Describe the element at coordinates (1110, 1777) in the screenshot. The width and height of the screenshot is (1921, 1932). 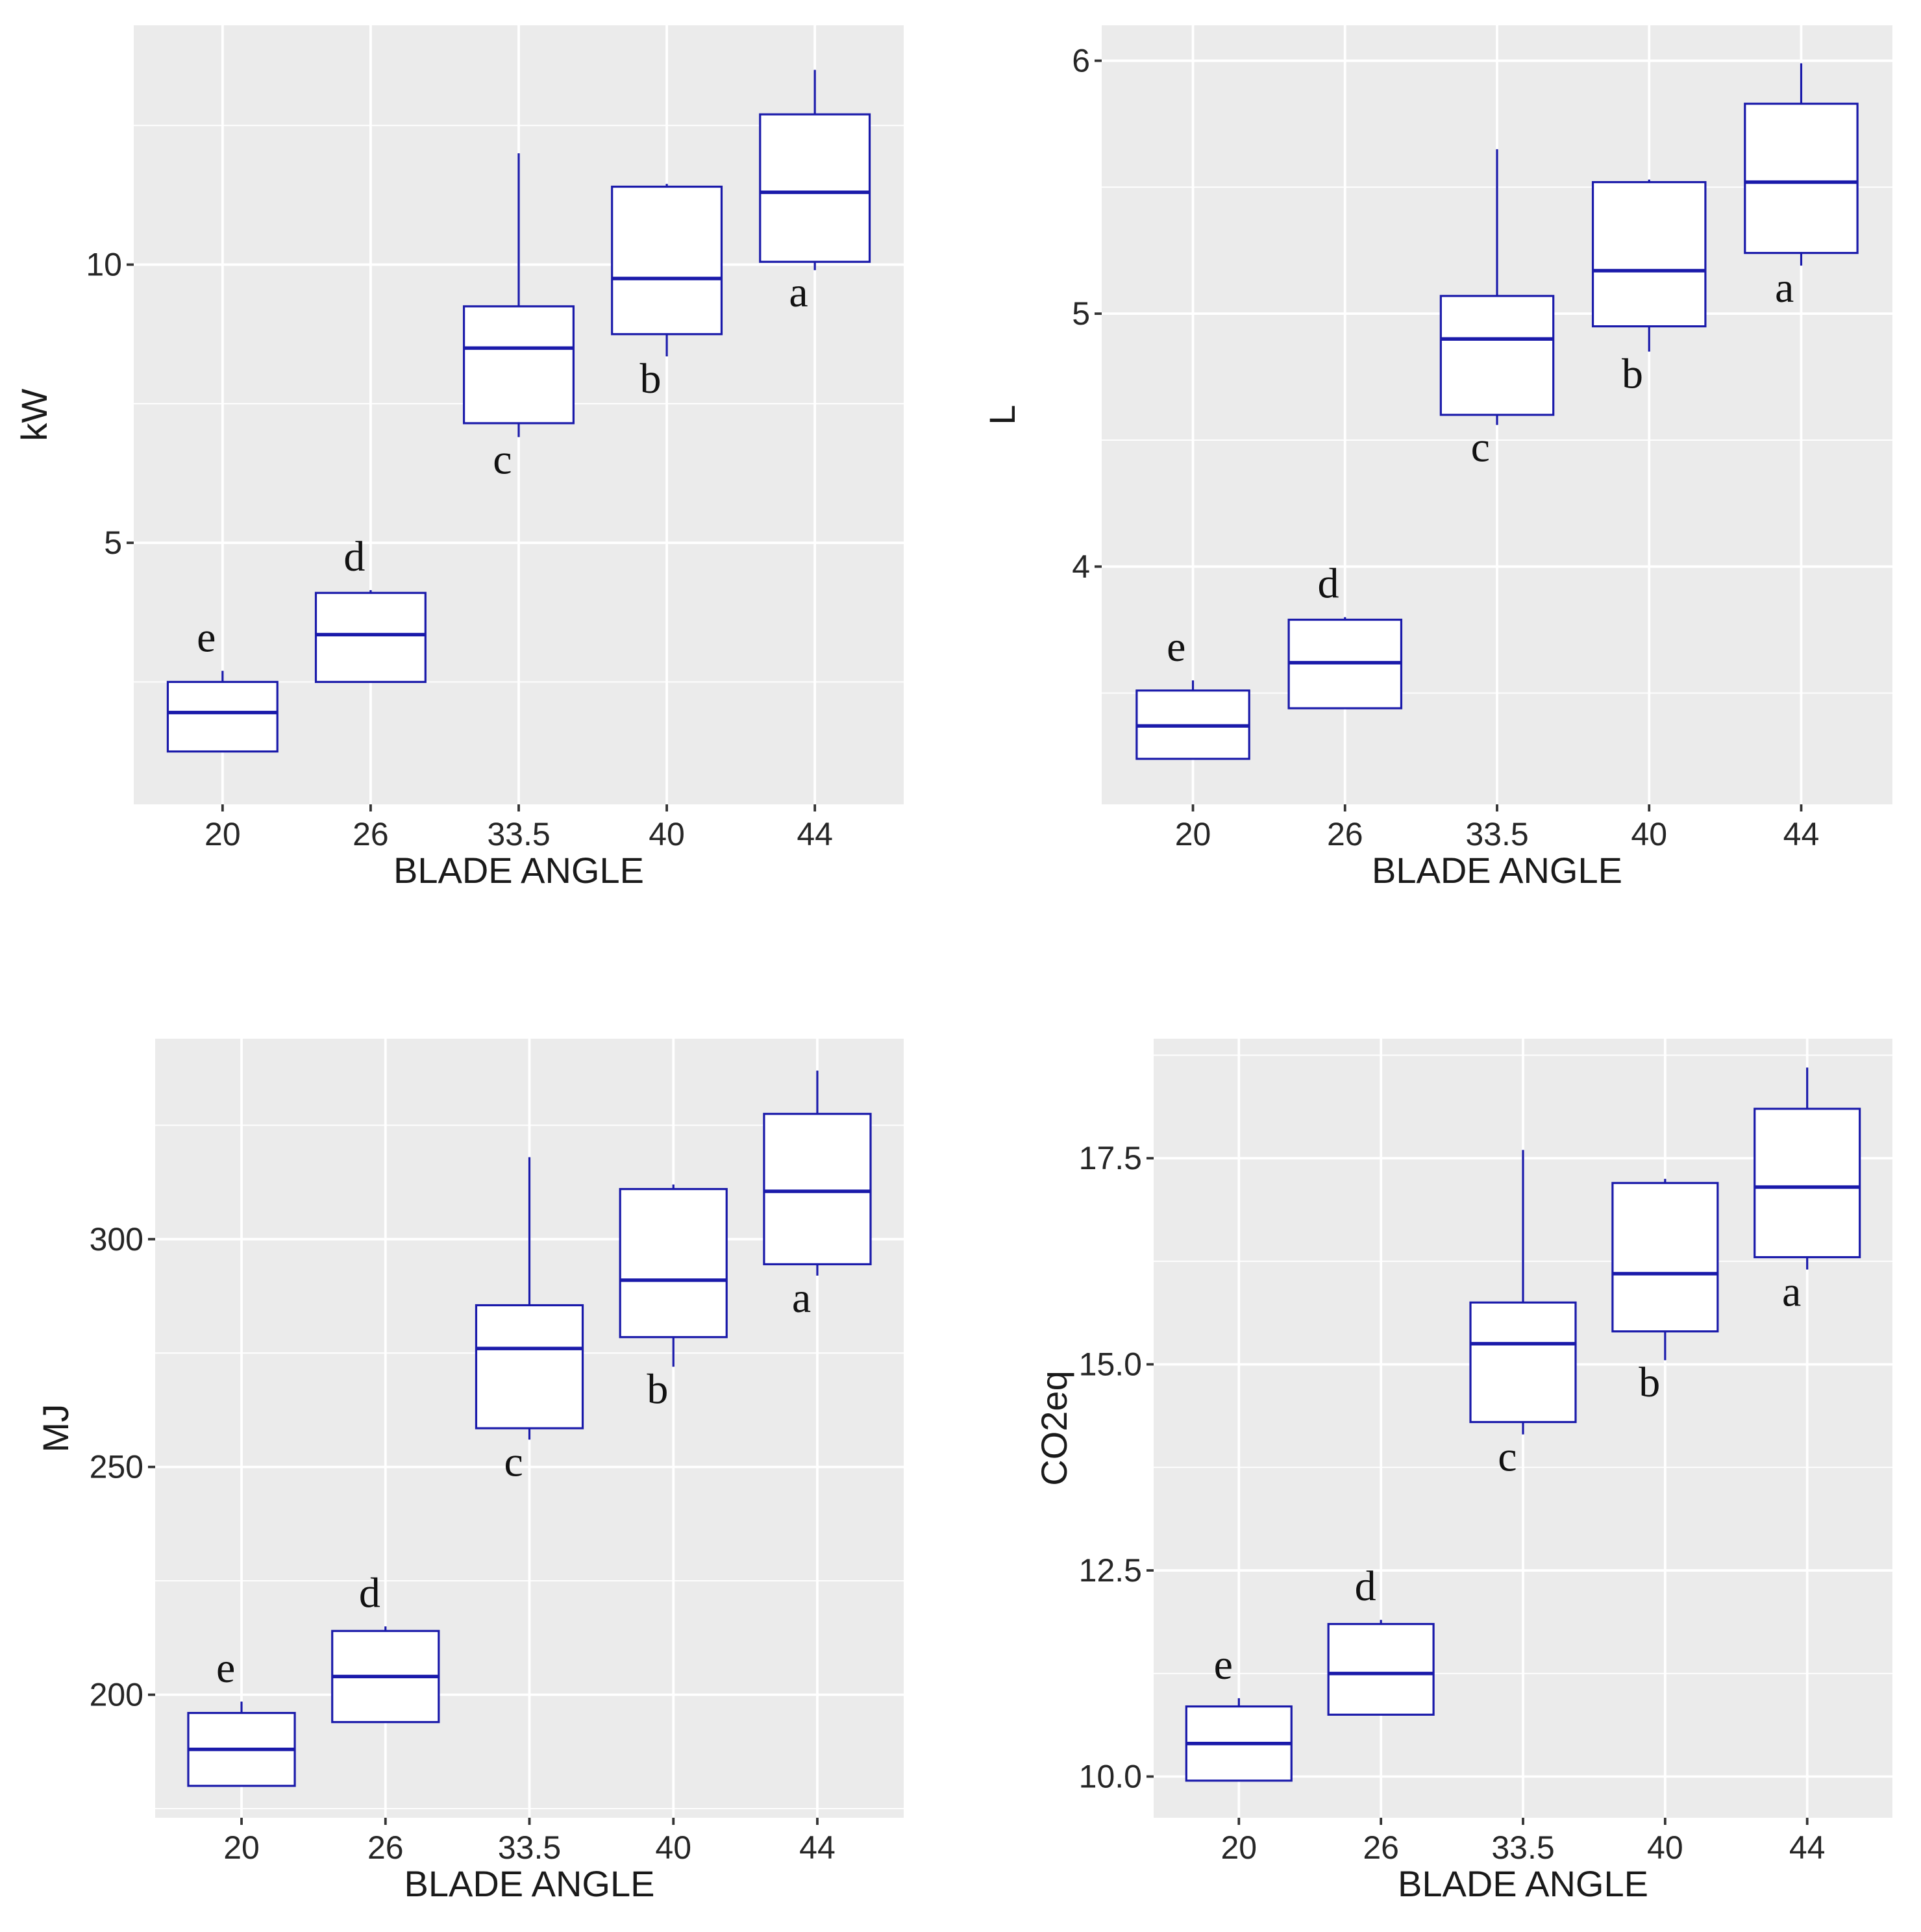
I see `y-tick-label: 10.0` at that location.